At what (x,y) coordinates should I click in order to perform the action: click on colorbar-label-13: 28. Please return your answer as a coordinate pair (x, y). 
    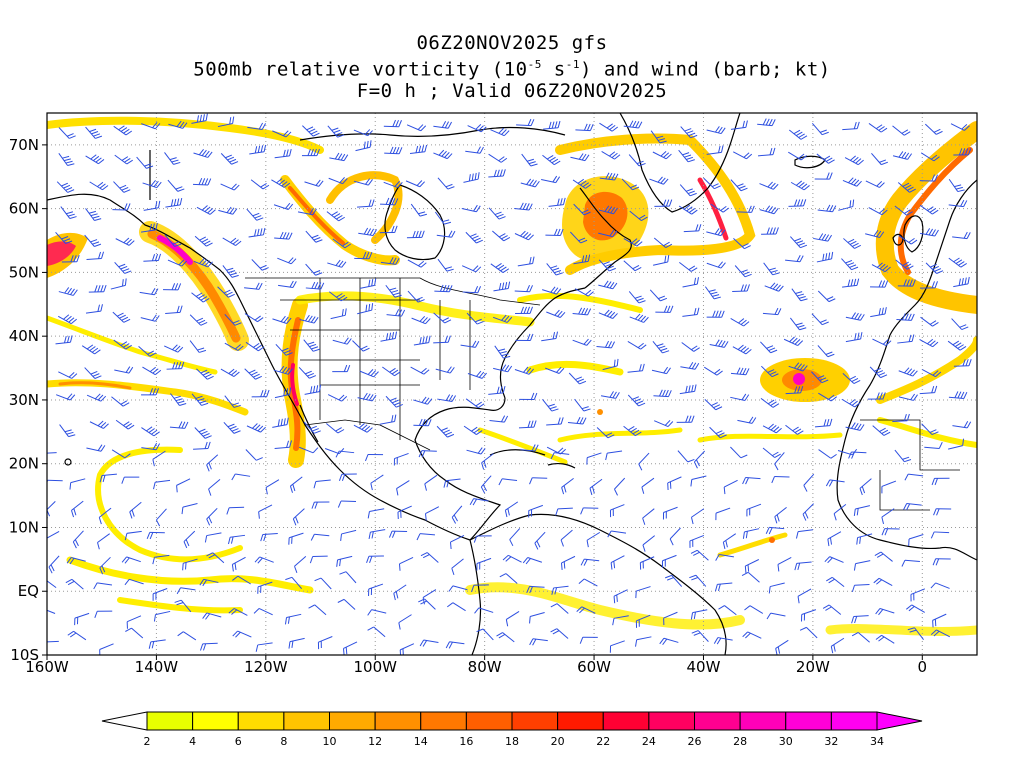
    Looking at the image, I should click on (740, 741).